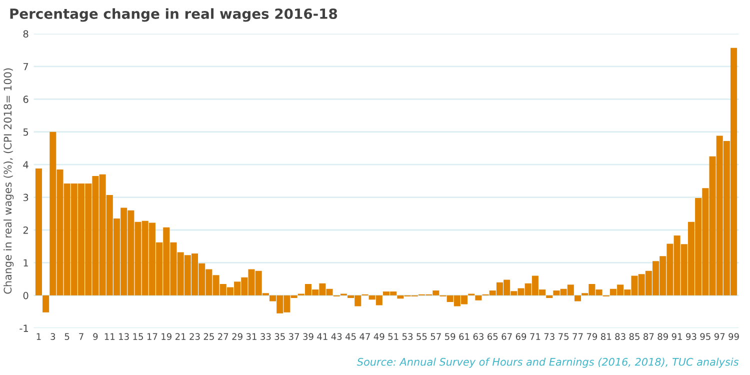 This screenshot has height=375, width=750. I want to click on y-tick-label: 0, so click(25, 296).